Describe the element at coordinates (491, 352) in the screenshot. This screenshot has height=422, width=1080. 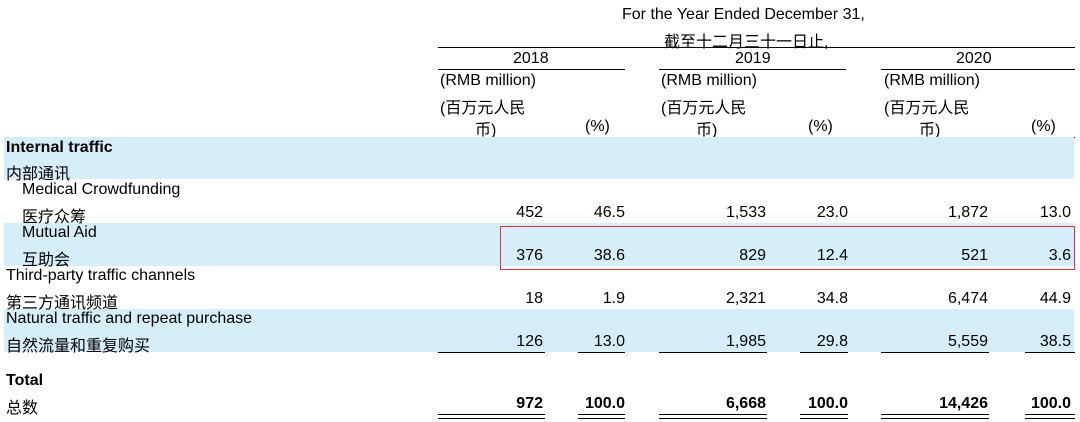
I see `subtotal-line-2018-value` at that location.